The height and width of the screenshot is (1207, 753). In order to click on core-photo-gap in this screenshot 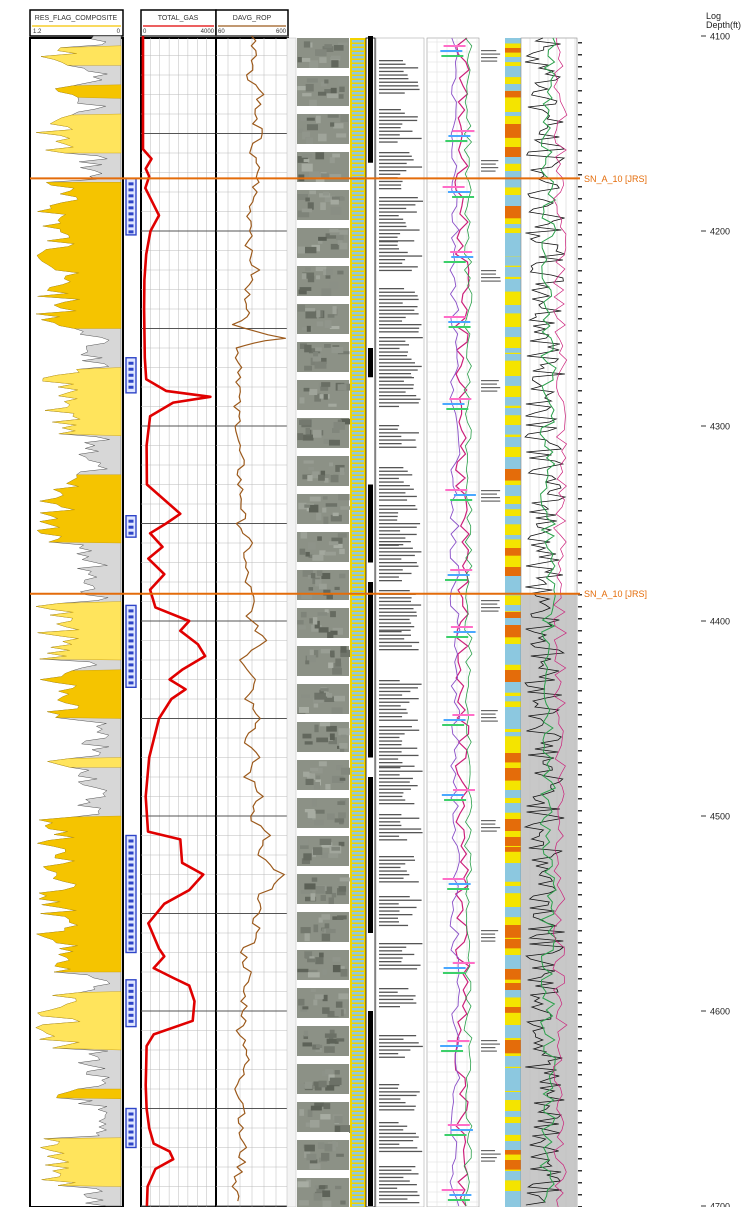, I will do `click(323, 832)`.